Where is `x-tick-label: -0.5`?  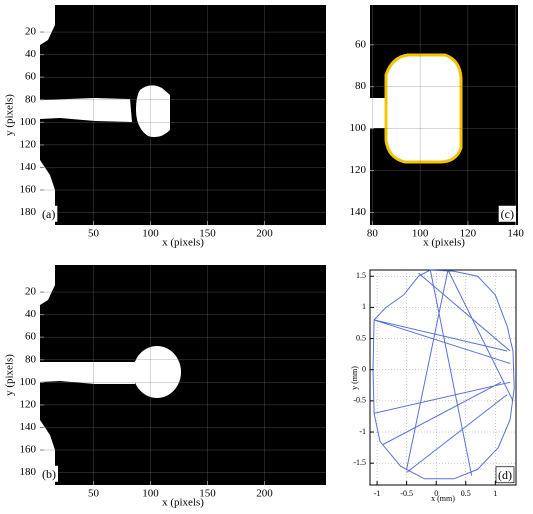 x-tick-label: -0.5 is located at coordinates (406, 493).